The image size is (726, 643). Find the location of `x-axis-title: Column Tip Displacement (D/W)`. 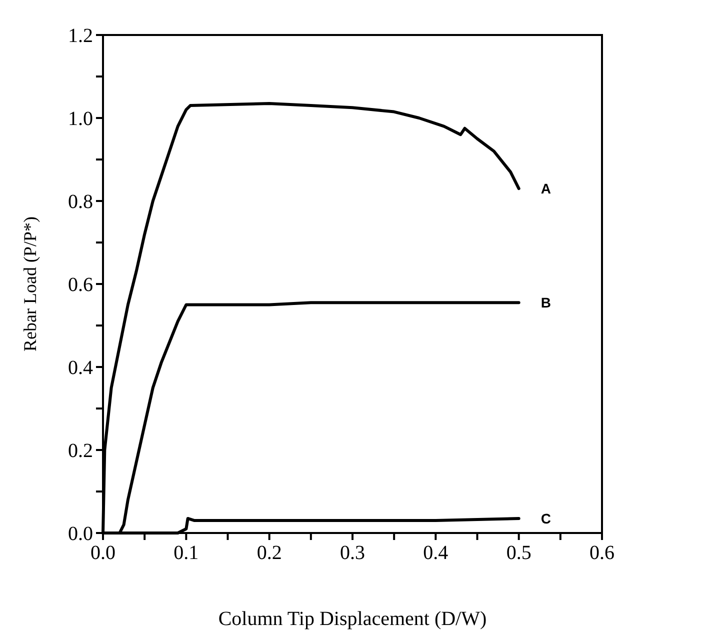

x-axis-title: Column Tip Displacement (D/W) is located at coordinates (352, 619).